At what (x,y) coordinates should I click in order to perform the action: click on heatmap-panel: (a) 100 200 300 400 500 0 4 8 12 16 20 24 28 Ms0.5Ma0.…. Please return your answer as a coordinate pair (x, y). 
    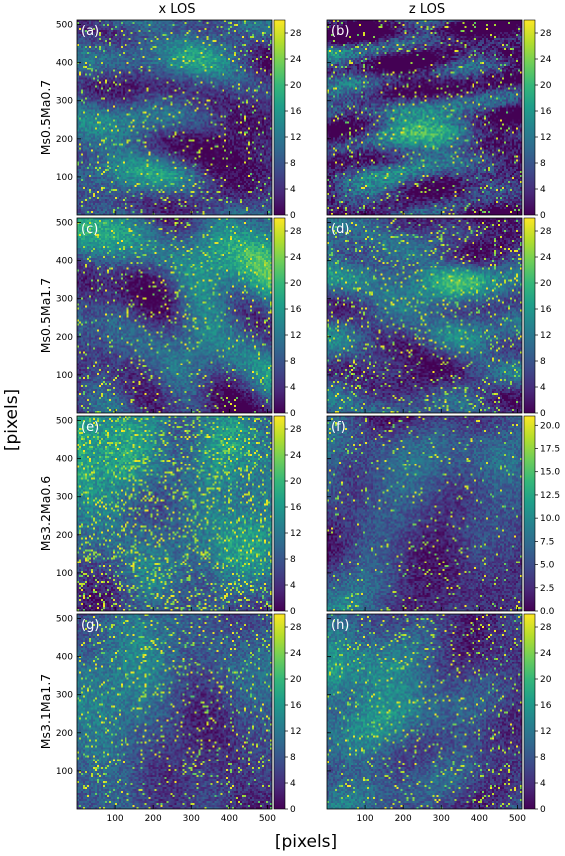
    Looking at the image, I should click on (170, 120).